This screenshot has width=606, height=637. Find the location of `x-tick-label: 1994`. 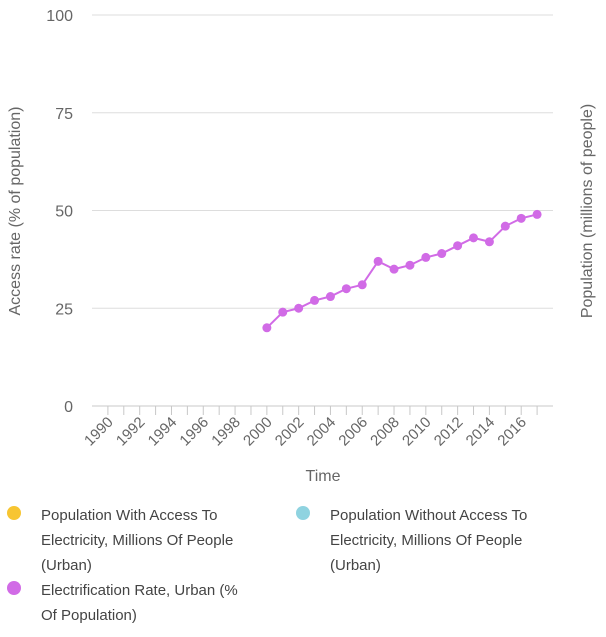

x-tick-label: 1994 is located at coordinates (163, 432).